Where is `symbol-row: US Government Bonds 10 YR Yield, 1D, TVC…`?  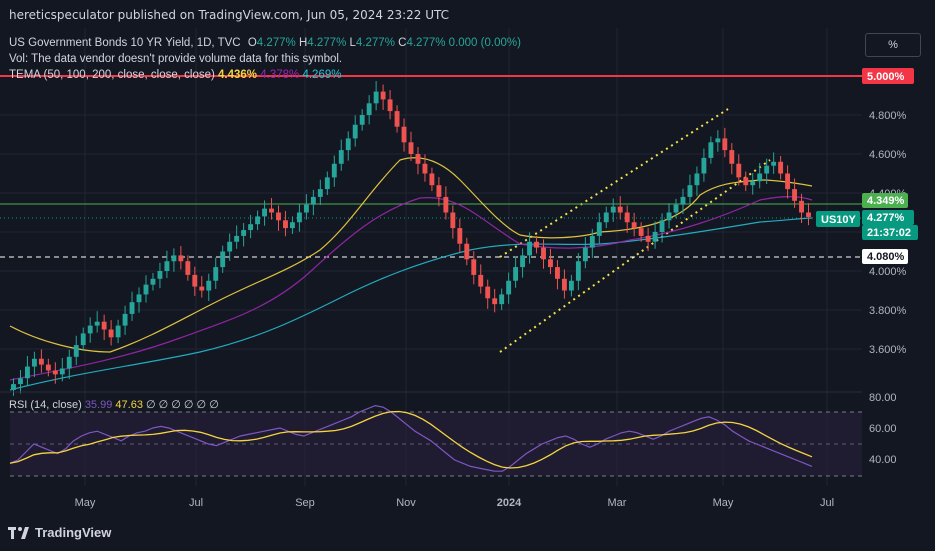
symbol-row: US Government Bonds 10 YR Yield, 1D, TVC… is located at coordinates (265, 43).